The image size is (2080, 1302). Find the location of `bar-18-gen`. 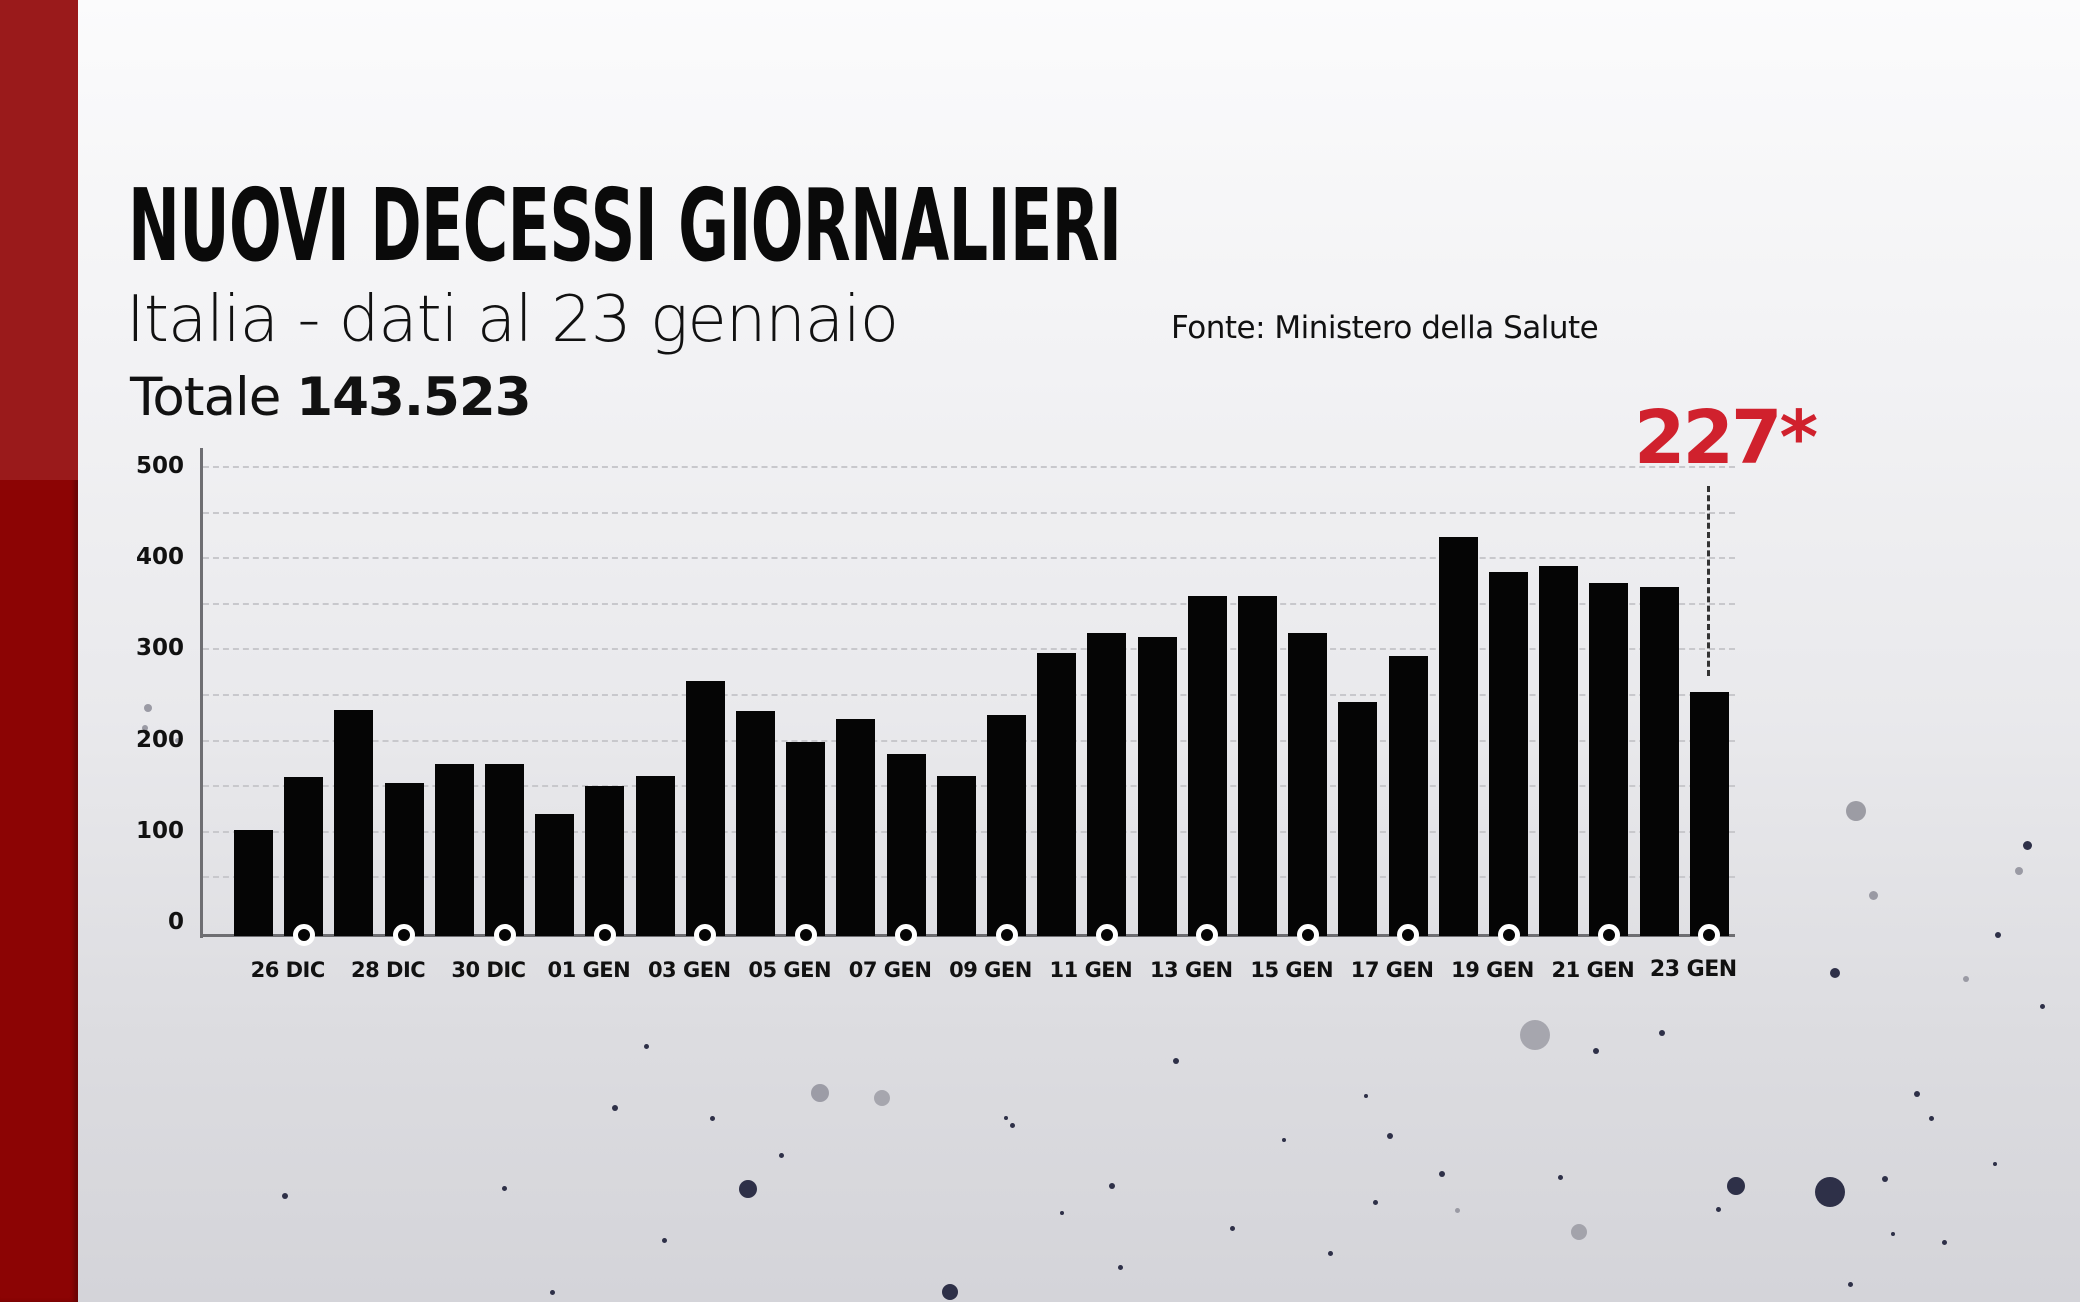

bar-18-gen is located at coordinates (1458, 736).